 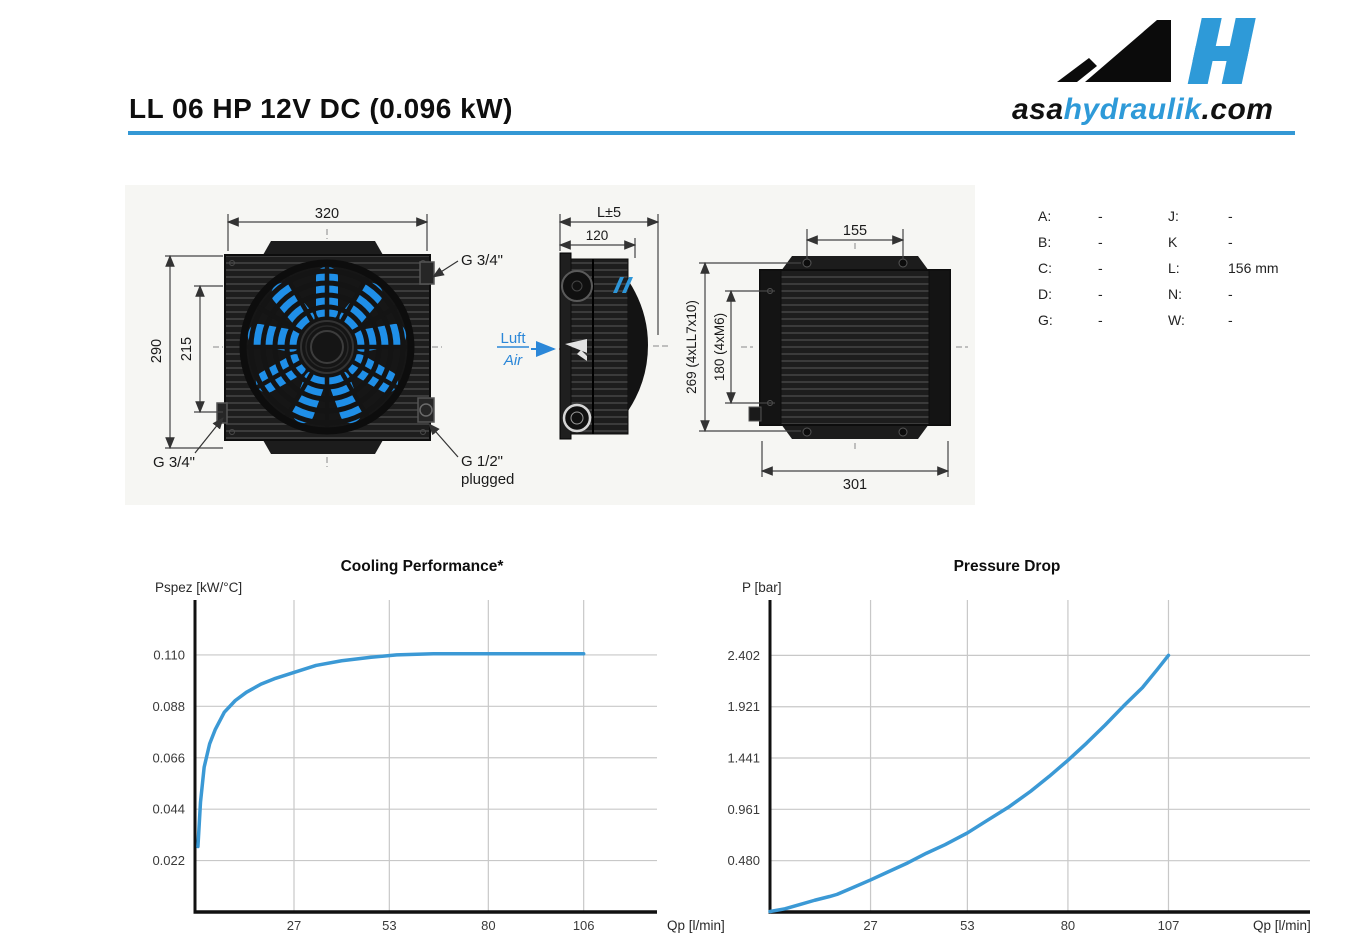 What do you see at coordinates (1175, 294) in the screenshot?
I see `spec-key: N:` at bounding box center [1175, 294].